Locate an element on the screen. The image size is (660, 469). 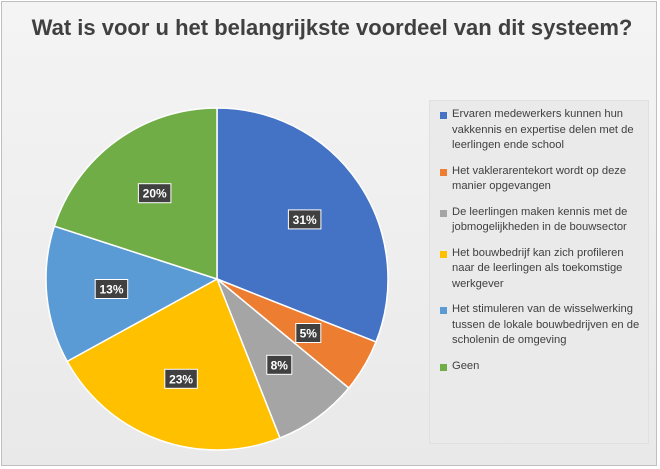
data-label-vaklerarentekort: 5% is located at coordinates (308, 333).